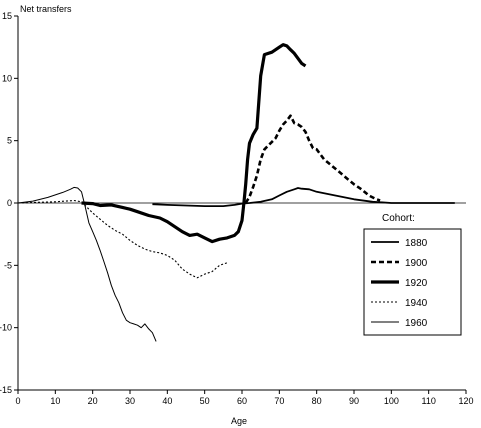 The image size is (481, 428). I want to click on series-line-1940, so click(122, 239).